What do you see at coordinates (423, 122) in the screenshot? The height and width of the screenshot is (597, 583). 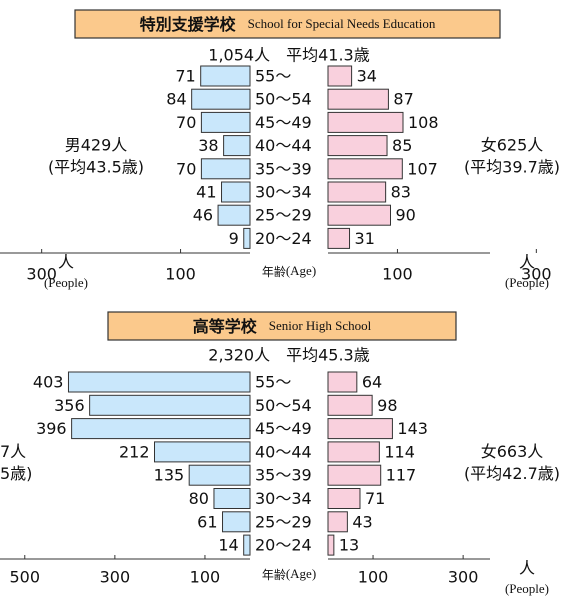 I see `value-label: 108` at bounding box center [423, 122].